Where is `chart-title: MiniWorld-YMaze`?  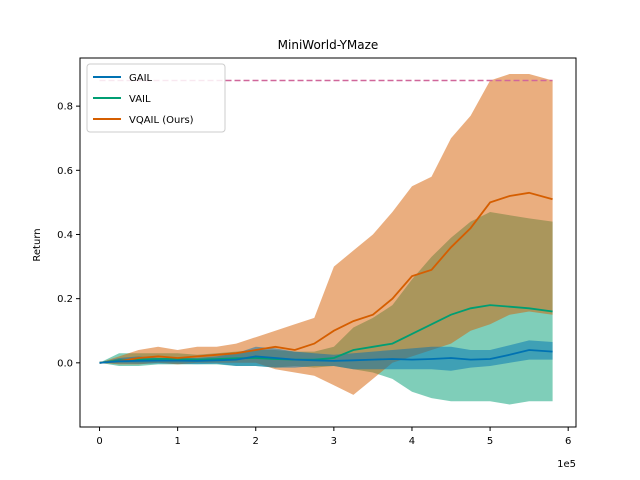 chart-title: MiniWorld-YMaze is located at coordinates (328, 45).